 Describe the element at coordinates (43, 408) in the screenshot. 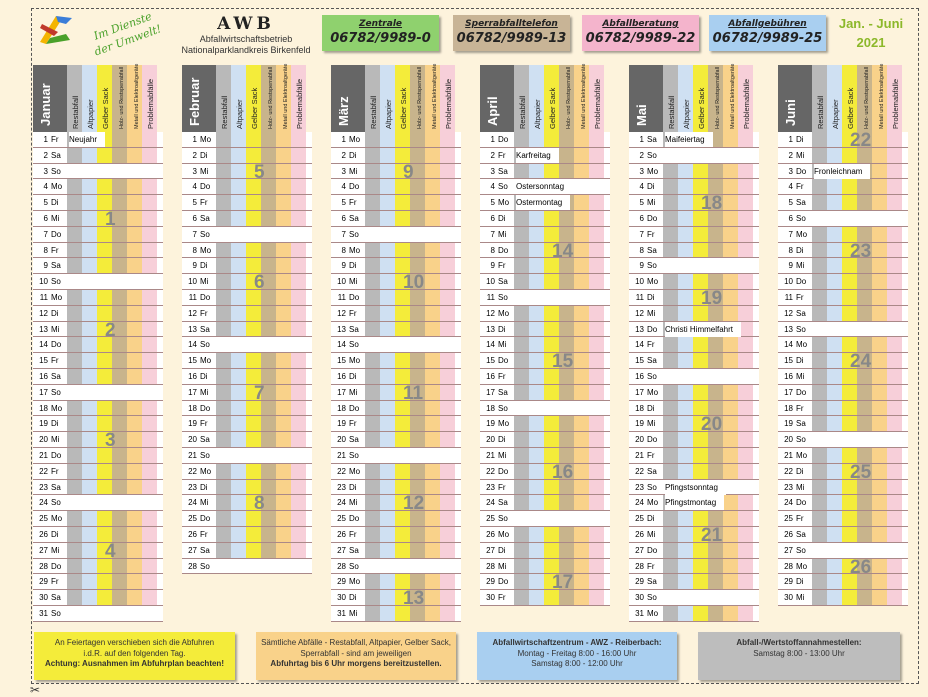

I see `day-number: 18` at that location.